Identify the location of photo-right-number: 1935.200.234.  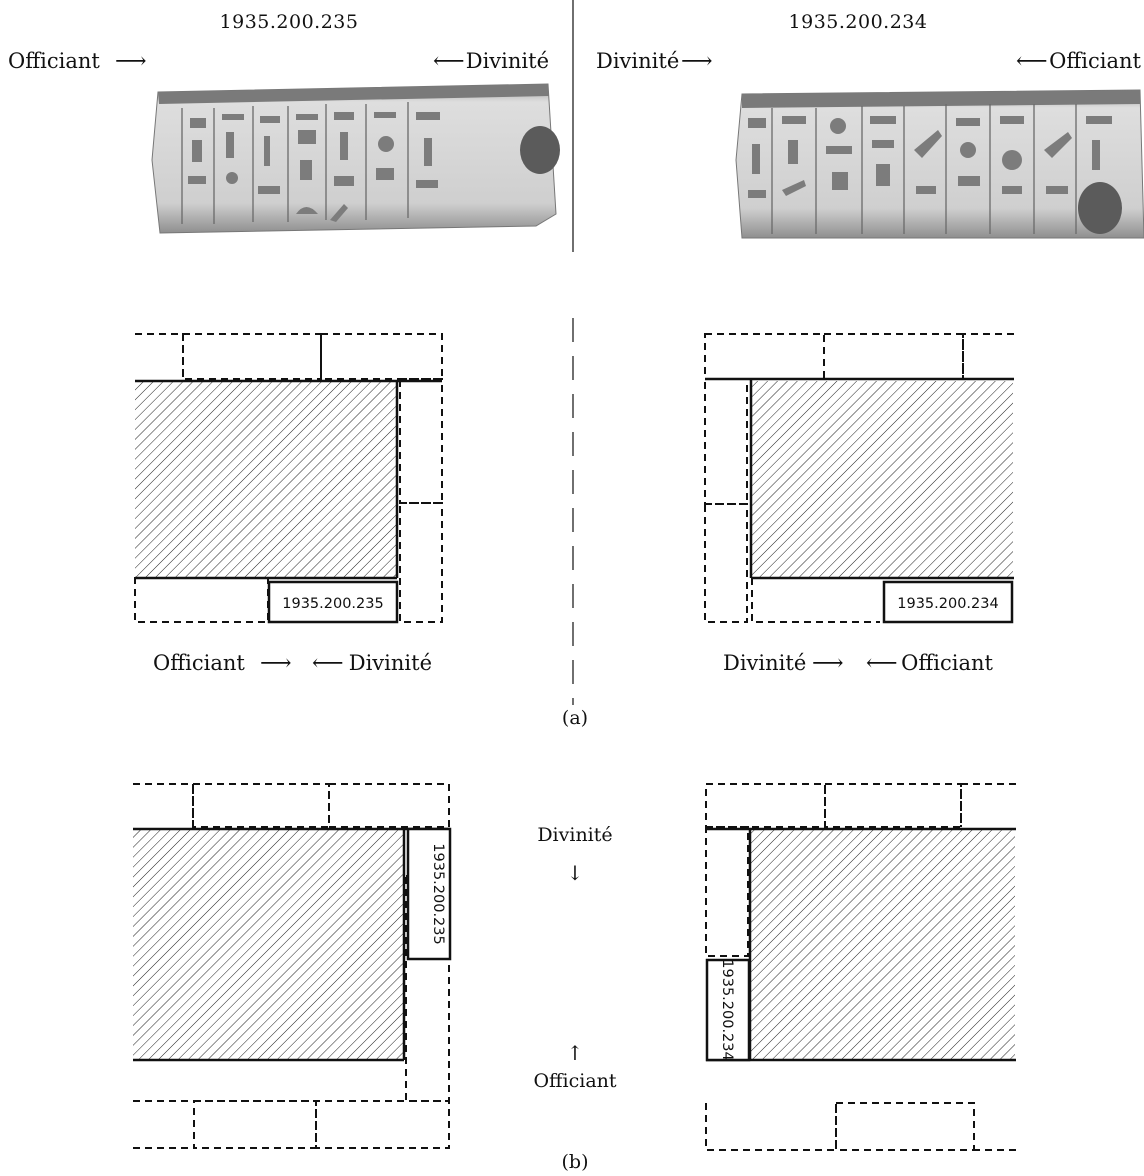
(858, 22).